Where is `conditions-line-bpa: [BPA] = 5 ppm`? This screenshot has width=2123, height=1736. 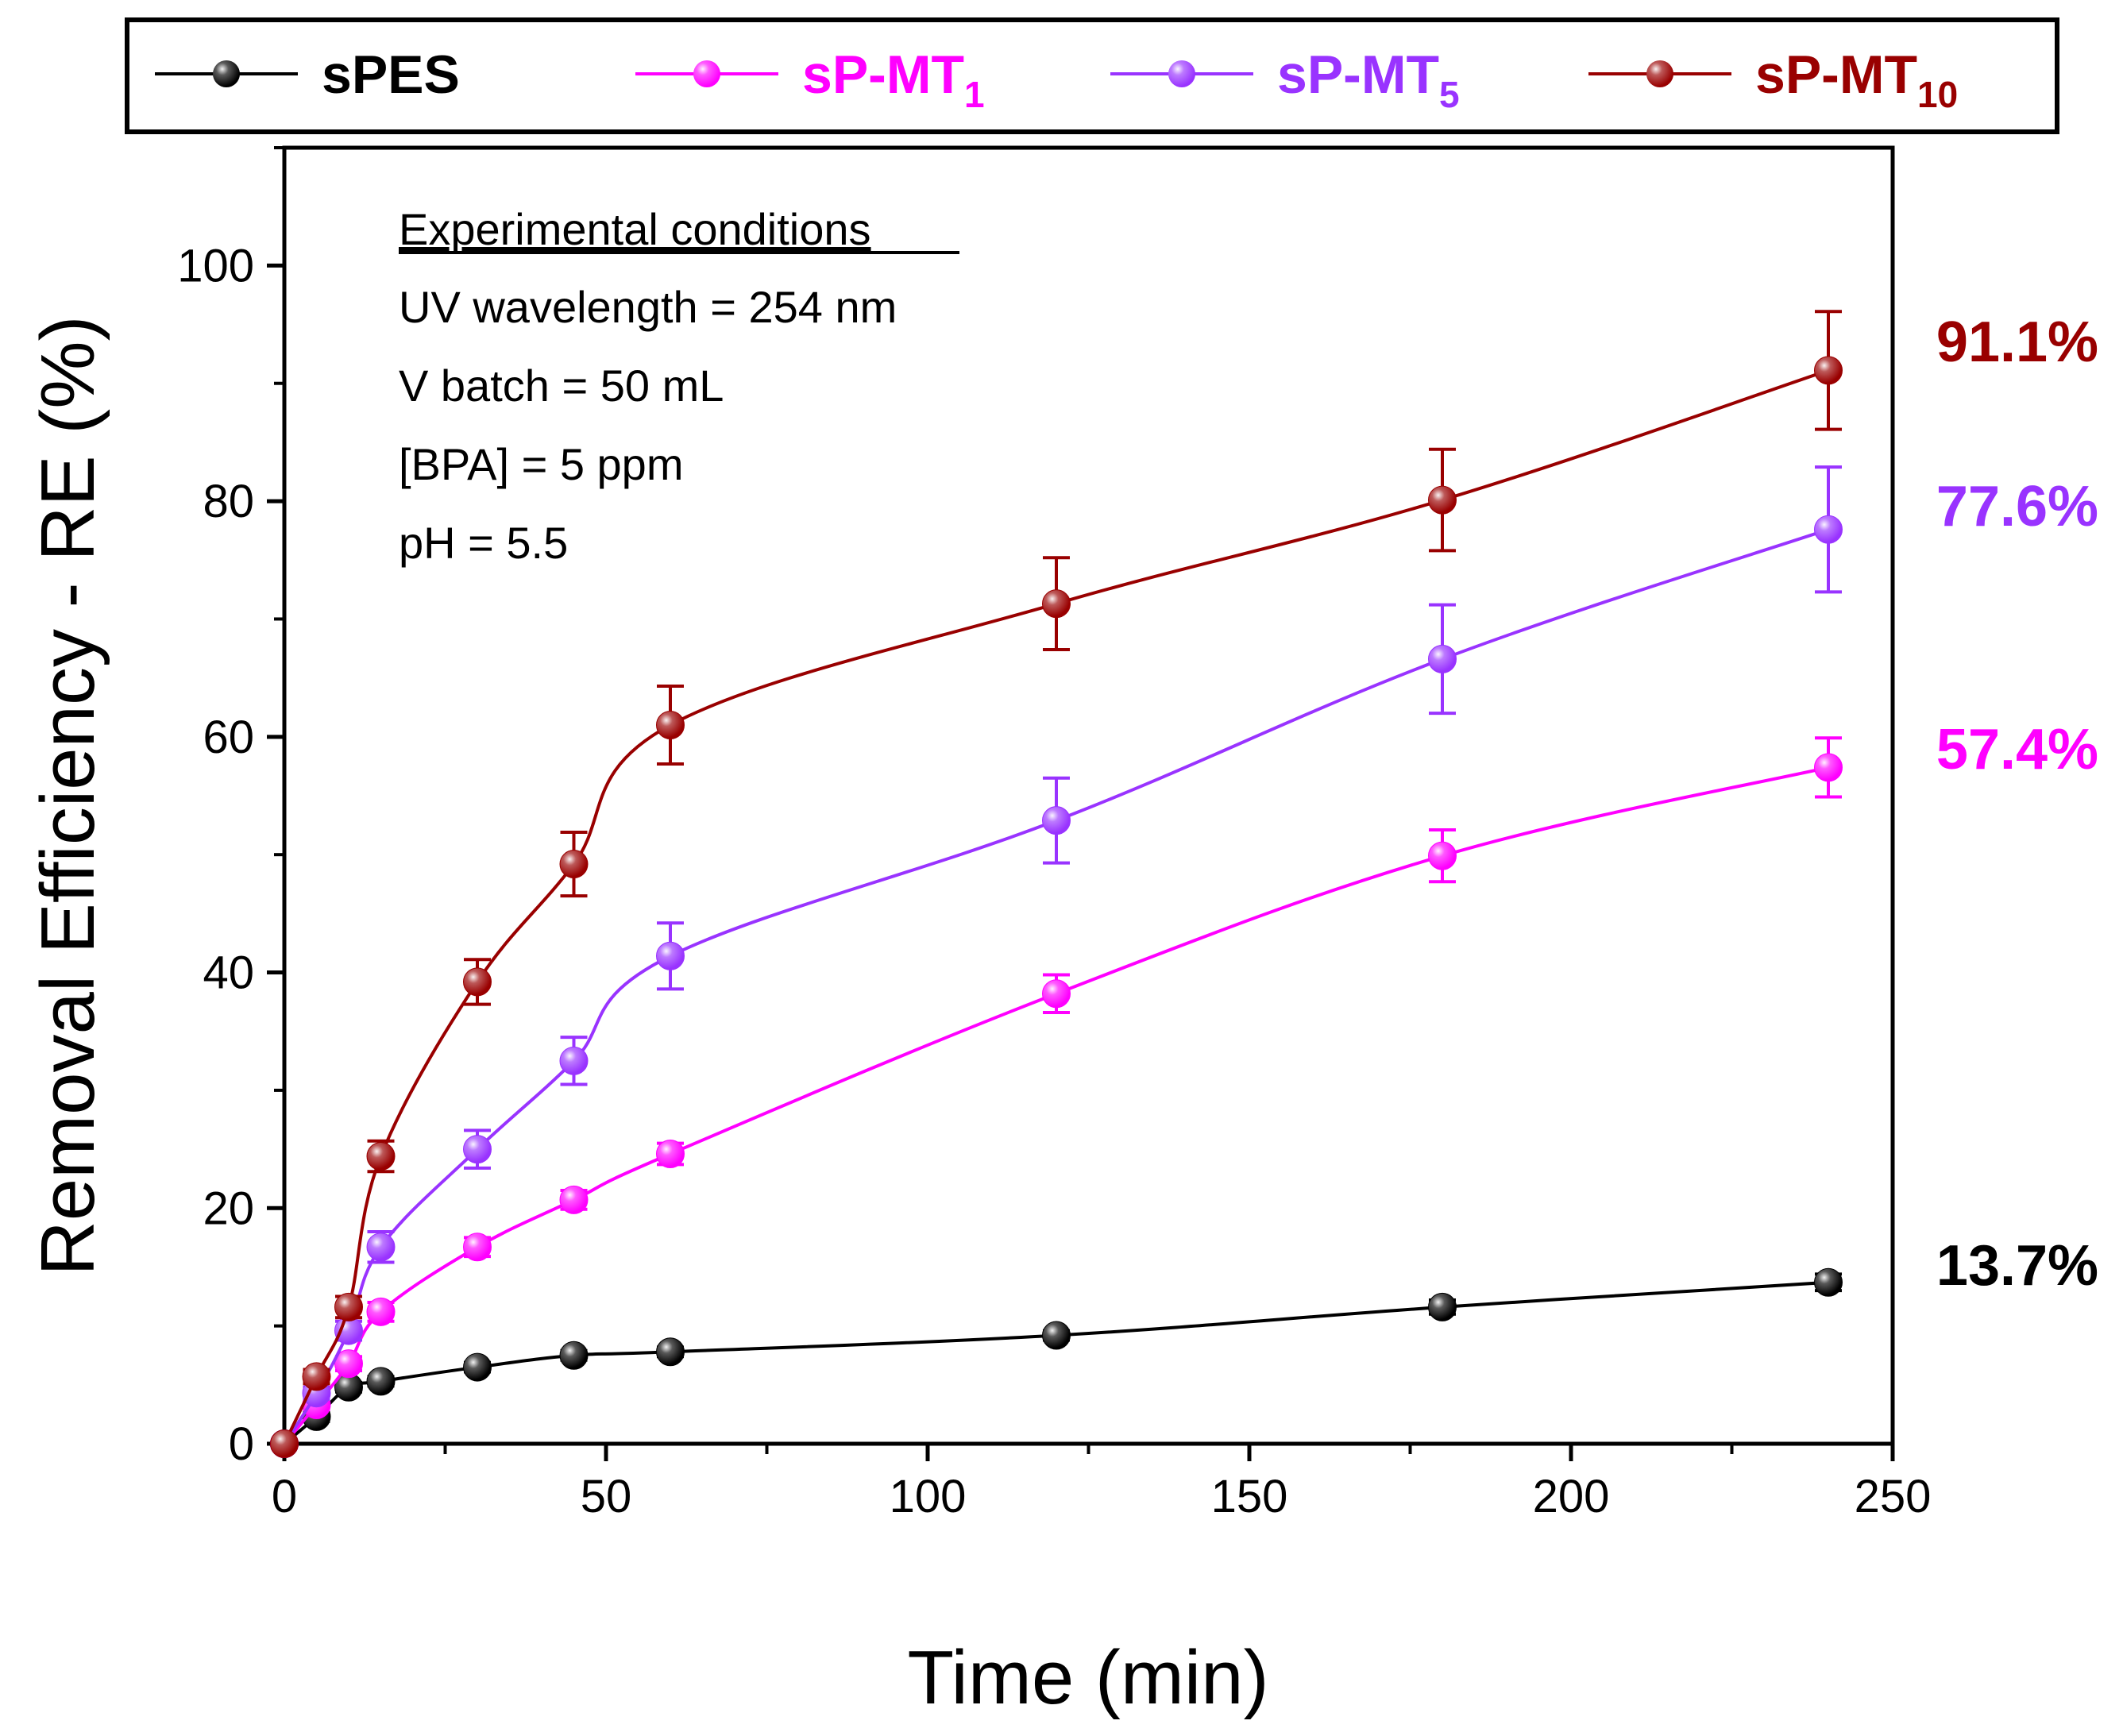
conditions-line-bpa: [BPA] = 5 ppm is located at coordinates (541, 464).